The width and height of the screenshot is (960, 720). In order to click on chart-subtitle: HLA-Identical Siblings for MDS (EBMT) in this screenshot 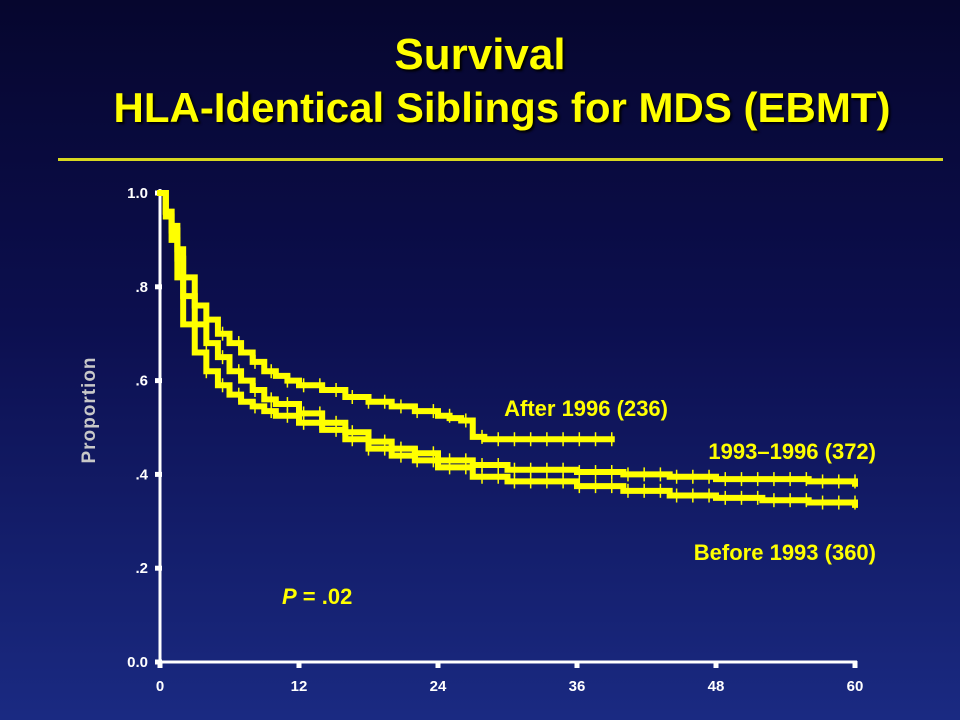, I will do `click(502, 107)`.